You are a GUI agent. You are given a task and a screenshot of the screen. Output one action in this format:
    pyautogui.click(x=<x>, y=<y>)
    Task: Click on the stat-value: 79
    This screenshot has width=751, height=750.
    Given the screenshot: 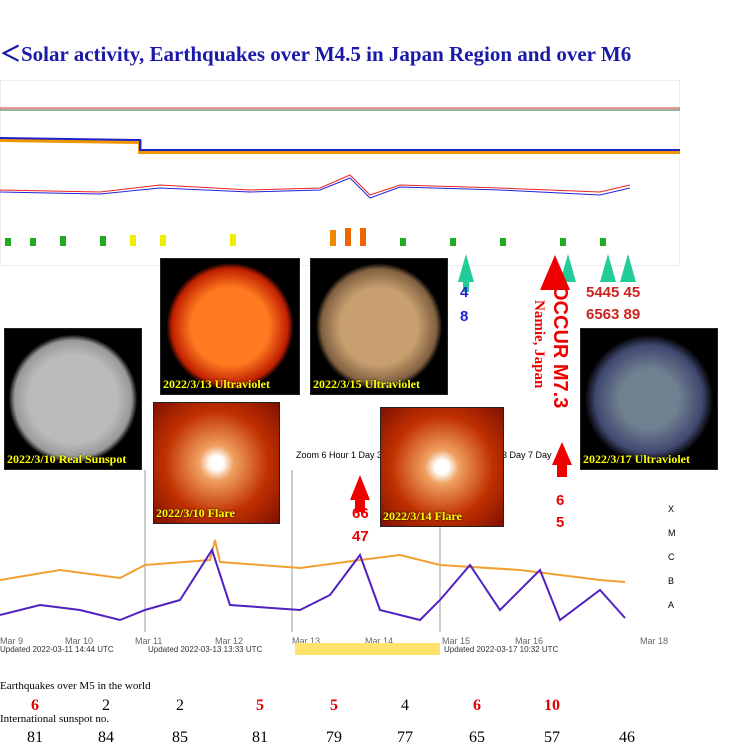 What is the action you would take?
    pyautogui.click(x=334, y=737)
    